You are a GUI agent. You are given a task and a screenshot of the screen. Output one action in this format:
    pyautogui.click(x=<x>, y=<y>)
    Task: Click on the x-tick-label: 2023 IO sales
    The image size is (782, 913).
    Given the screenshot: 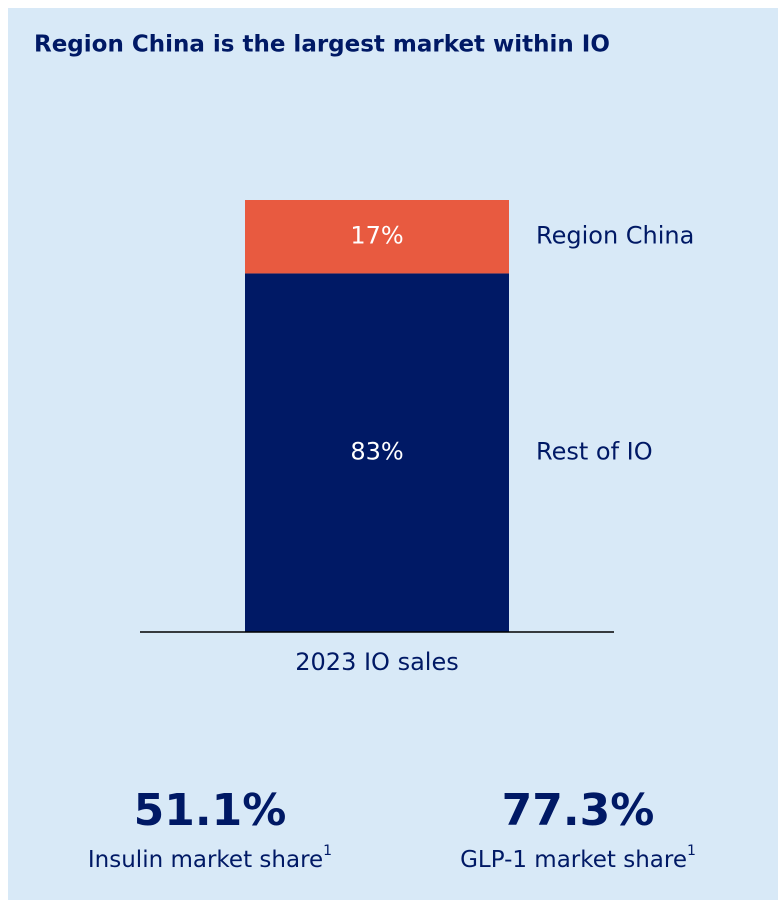 What is the action you would take?
    pyautogui.click(x=376, y=662)
    